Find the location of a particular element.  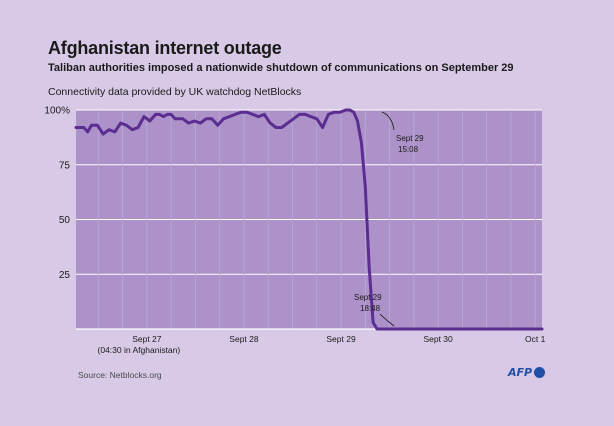

y-tick-label: 75 is located at coordinates (65, 165).